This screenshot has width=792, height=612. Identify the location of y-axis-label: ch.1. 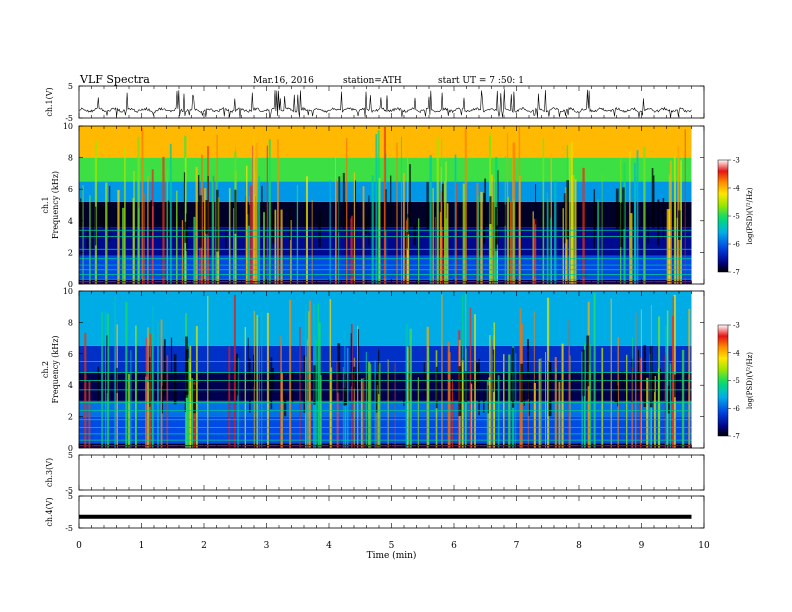
(45, 204).